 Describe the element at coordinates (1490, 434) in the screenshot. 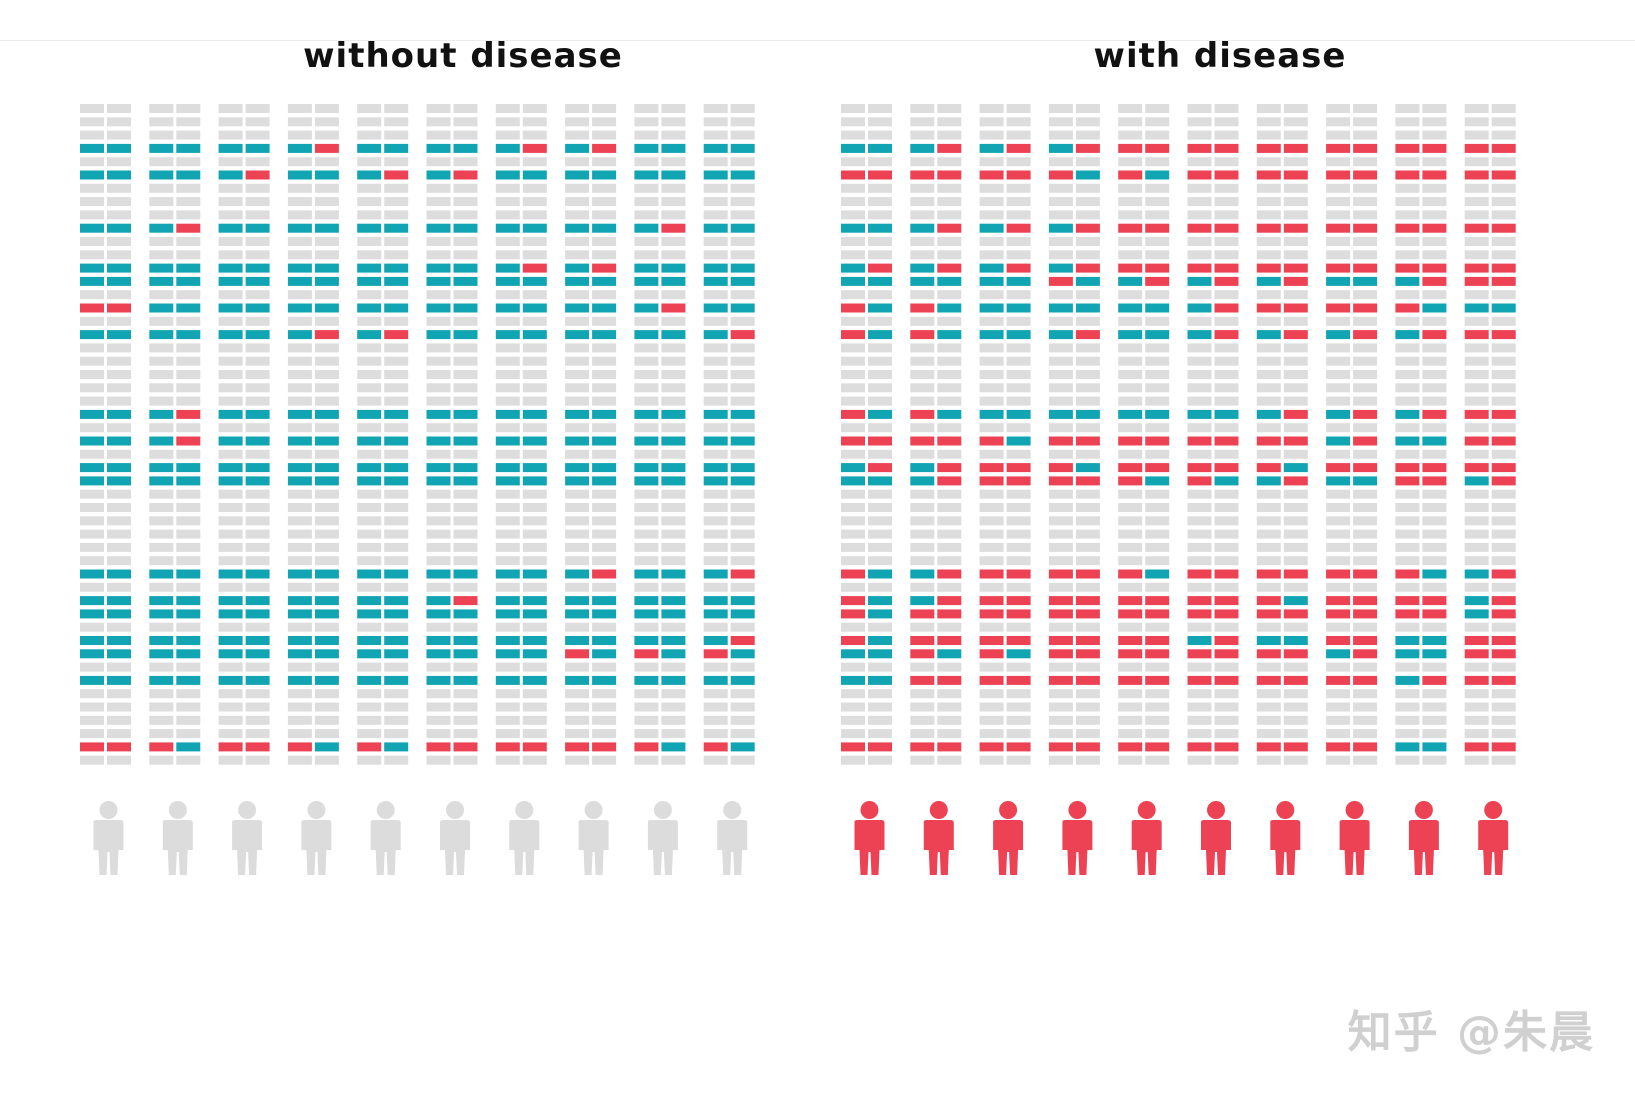

I see `person-genome-column` at that location.